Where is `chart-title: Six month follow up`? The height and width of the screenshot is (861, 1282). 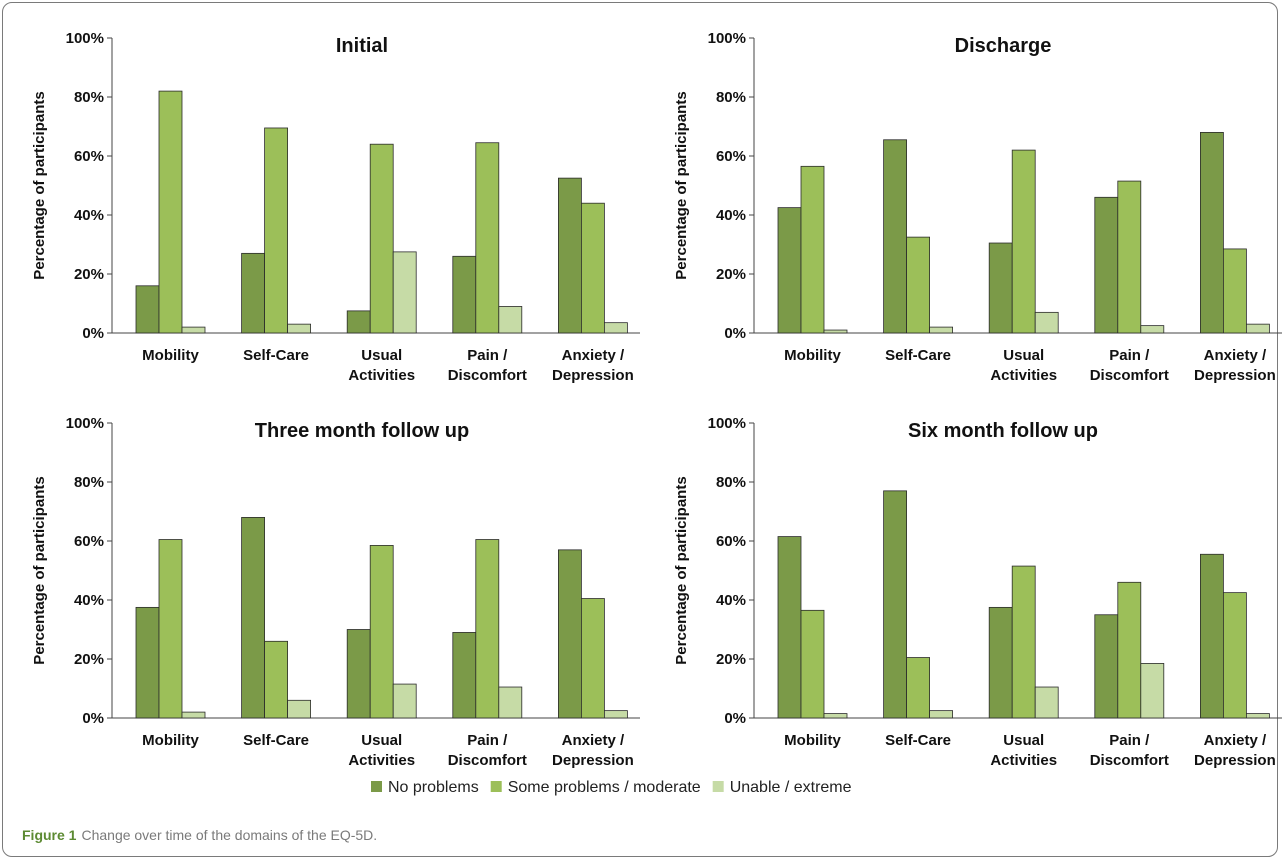
chart-title: Six month follow up is located at coordinates (1003, 431).